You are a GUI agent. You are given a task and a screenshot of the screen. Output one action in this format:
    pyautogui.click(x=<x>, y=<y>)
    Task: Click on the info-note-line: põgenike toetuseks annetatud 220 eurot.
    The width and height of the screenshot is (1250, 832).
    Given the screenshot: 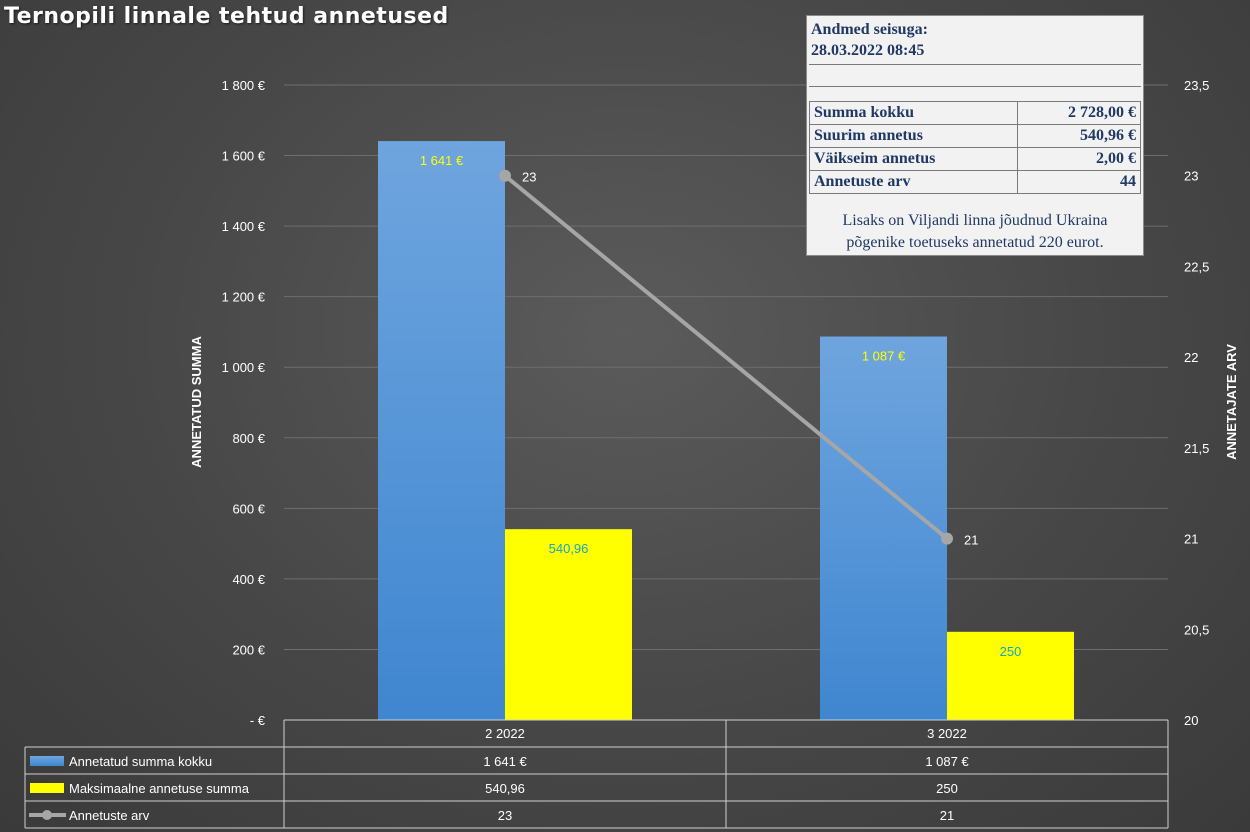 What is the action you would take?
    pyautogui.click(x=975, y=242)
    